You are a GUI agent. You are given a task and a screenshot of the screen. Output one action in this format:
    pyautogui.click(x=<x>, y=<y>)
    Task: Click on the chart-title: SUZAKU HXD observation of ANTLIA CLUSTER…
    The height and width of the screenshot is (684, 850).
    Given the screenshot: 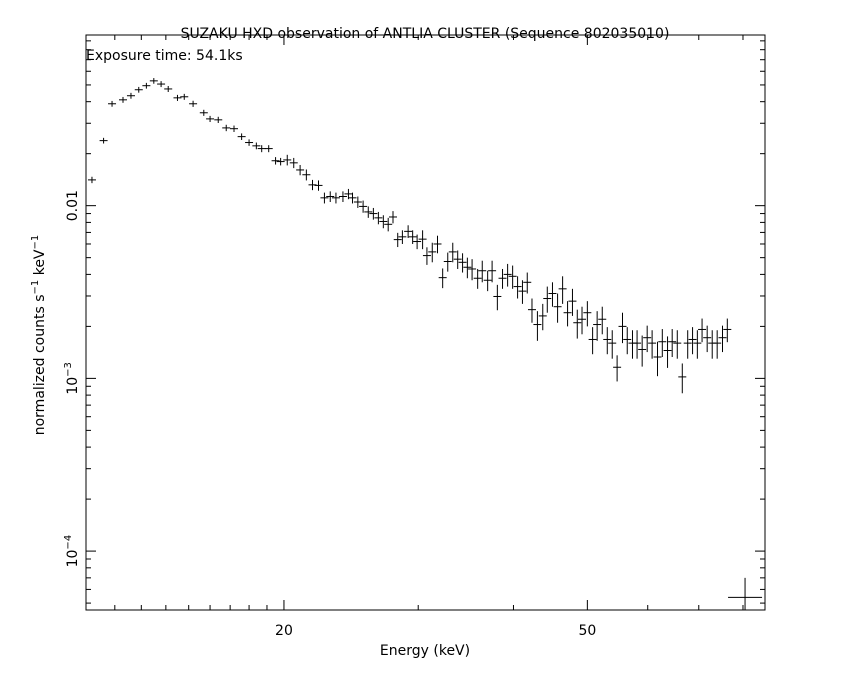 What is the action you would take?
    pyautogui.click(x=425, y=34)
    